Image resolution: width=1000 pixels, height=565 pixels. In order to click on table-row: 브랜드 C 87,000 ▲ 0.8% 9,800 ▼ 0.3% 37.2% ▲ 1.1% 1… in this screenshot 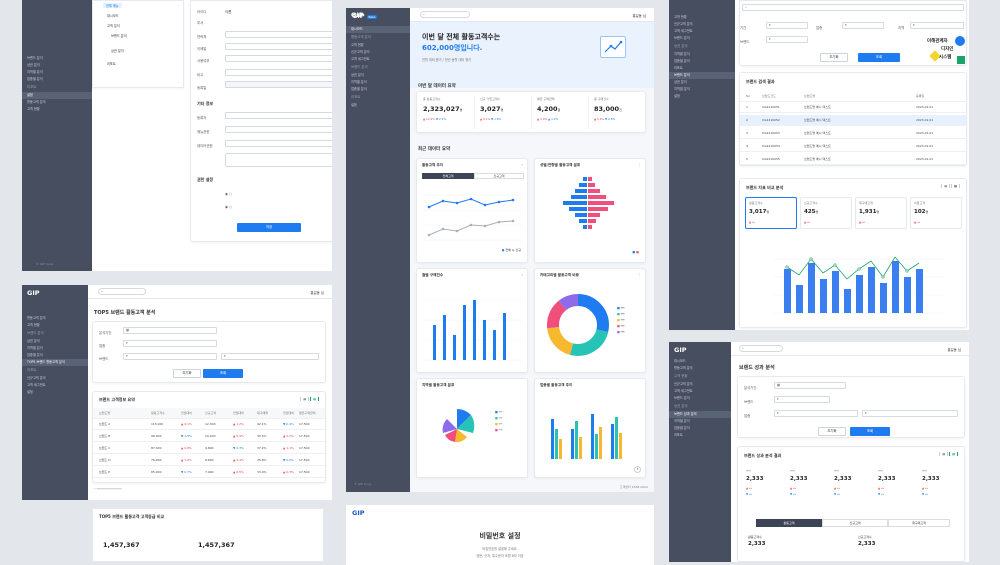, I will do `click(209, 448)`.